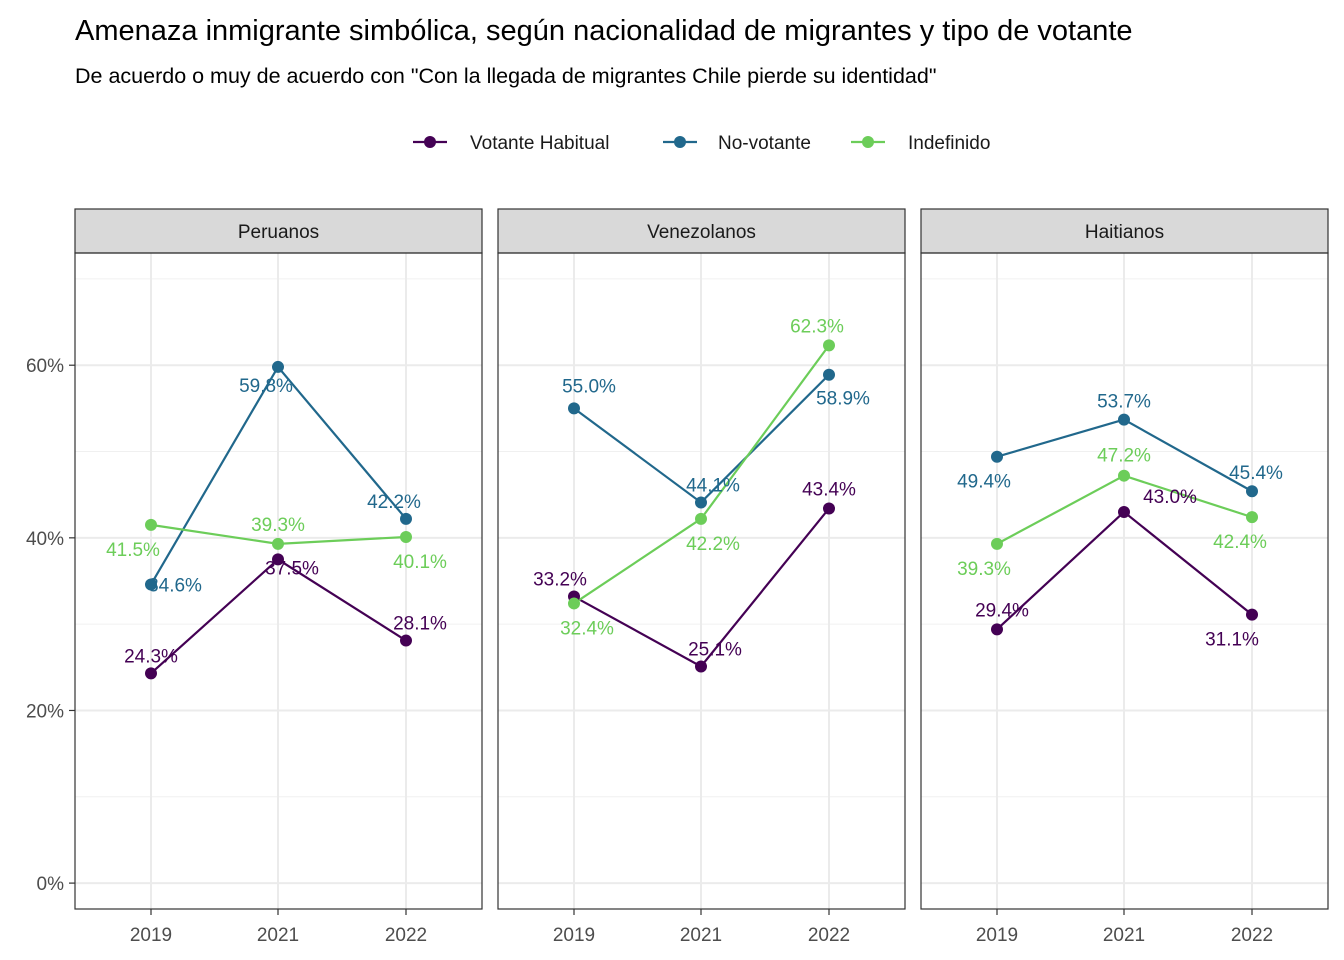 Image resolution: width=1344 pixels, height=960 pixels. Describe the element at coordinates (949, 143) in the screenshot. I see `legend-label: Indefinido` at that location.